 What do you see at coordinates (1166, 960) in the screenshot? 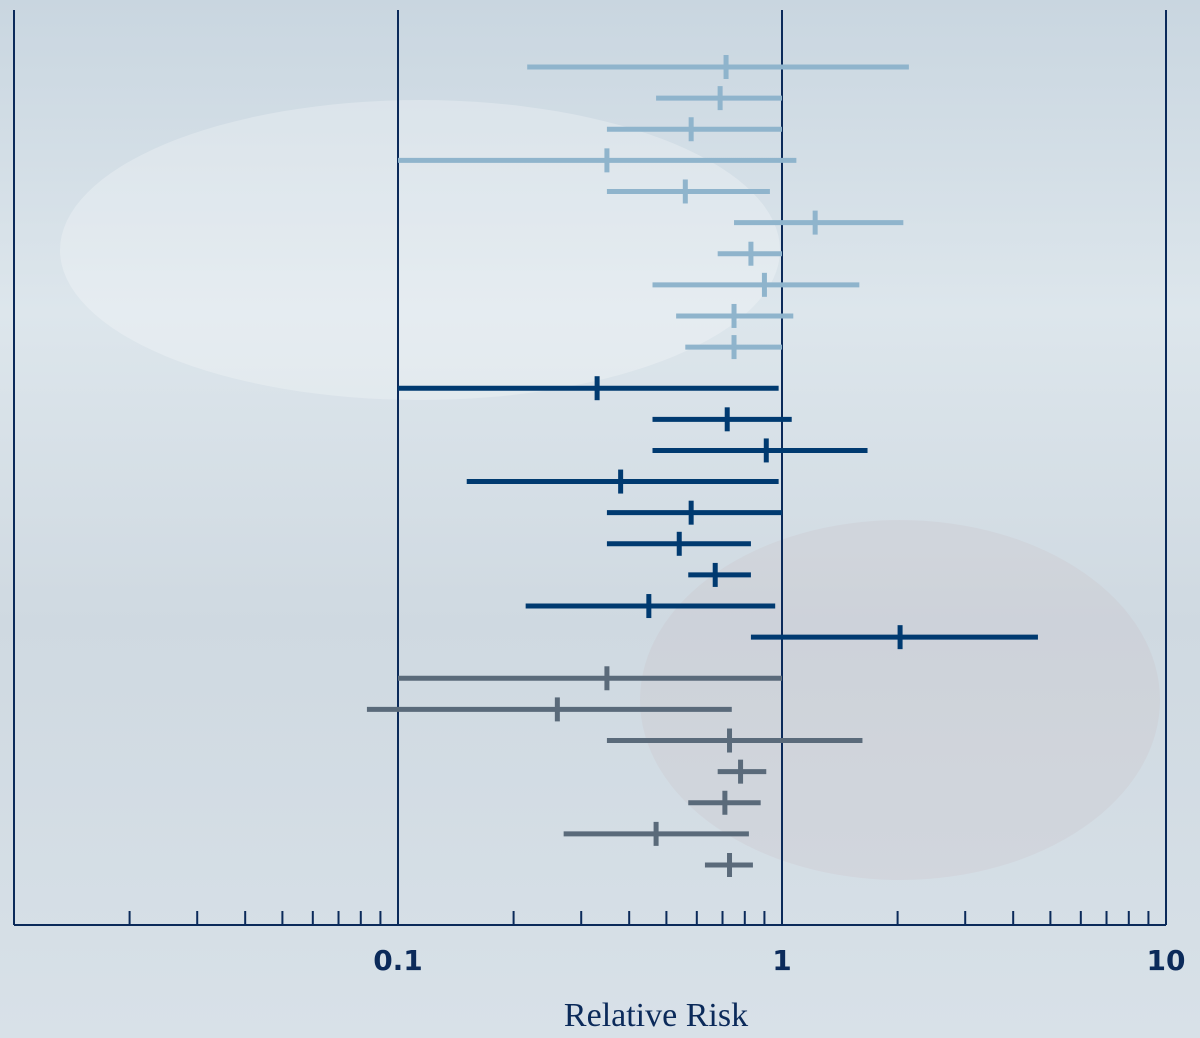
I see `x-tick-label: 10` at bounding box center [1166, 960].